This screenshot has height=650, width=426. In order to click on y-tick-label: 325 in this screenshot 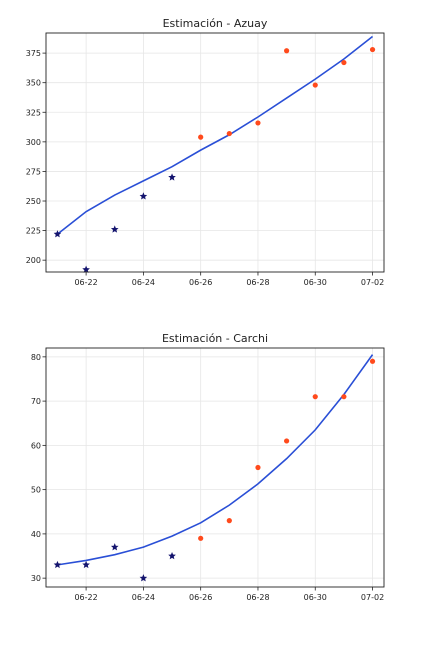, I will do `click(33, 112)`.